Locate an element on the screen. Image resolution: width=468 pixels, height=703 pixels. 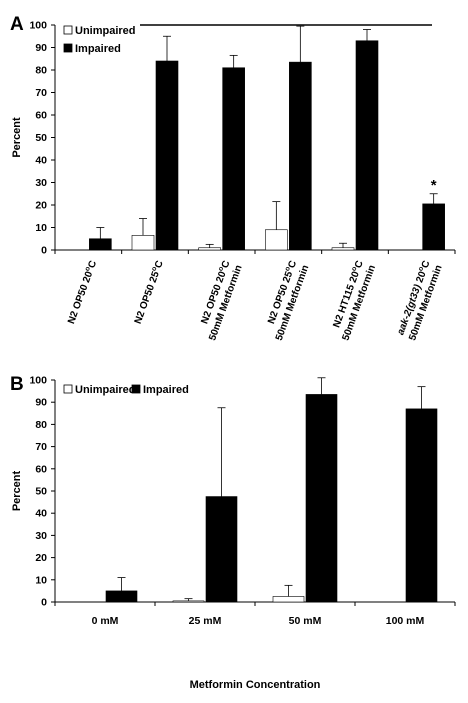
x-tick-label-line: N2 OP50 25 is located at coordinates (147, 298).